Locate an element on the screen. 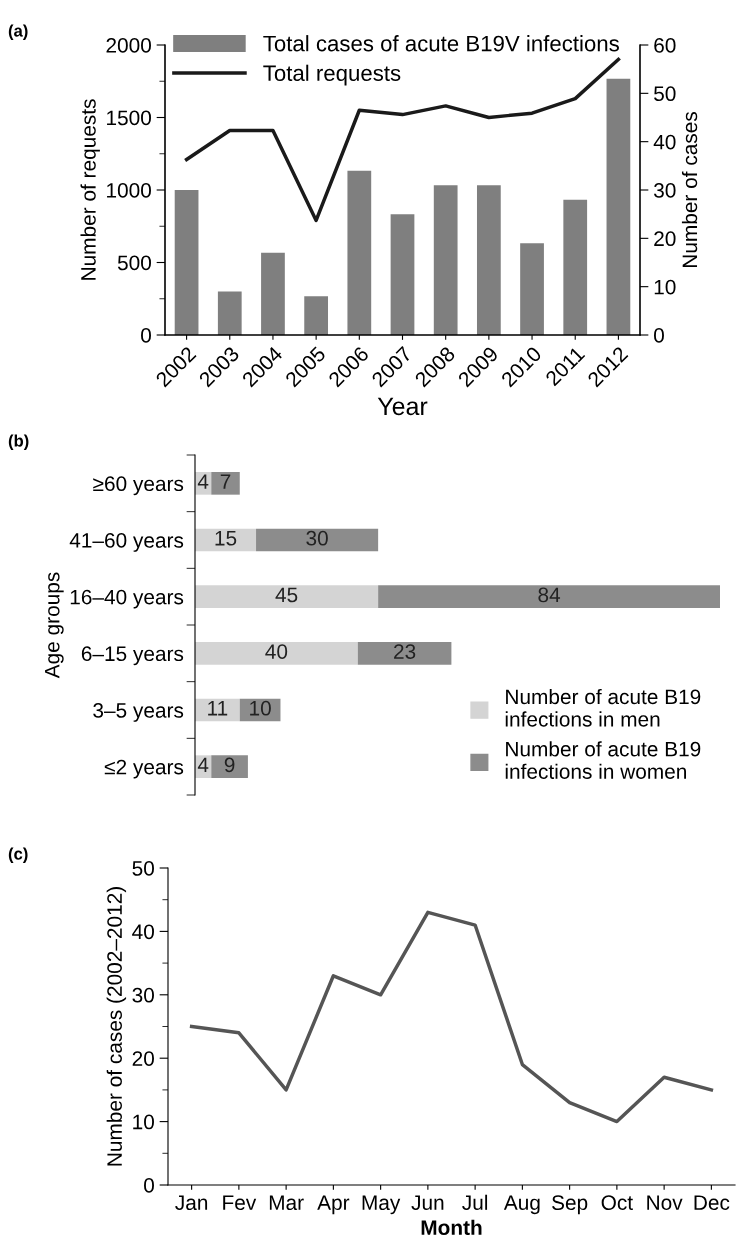 The width and height of the screenshot is (745, 1251). data-label: 9 is located at coordinates (229, 765).